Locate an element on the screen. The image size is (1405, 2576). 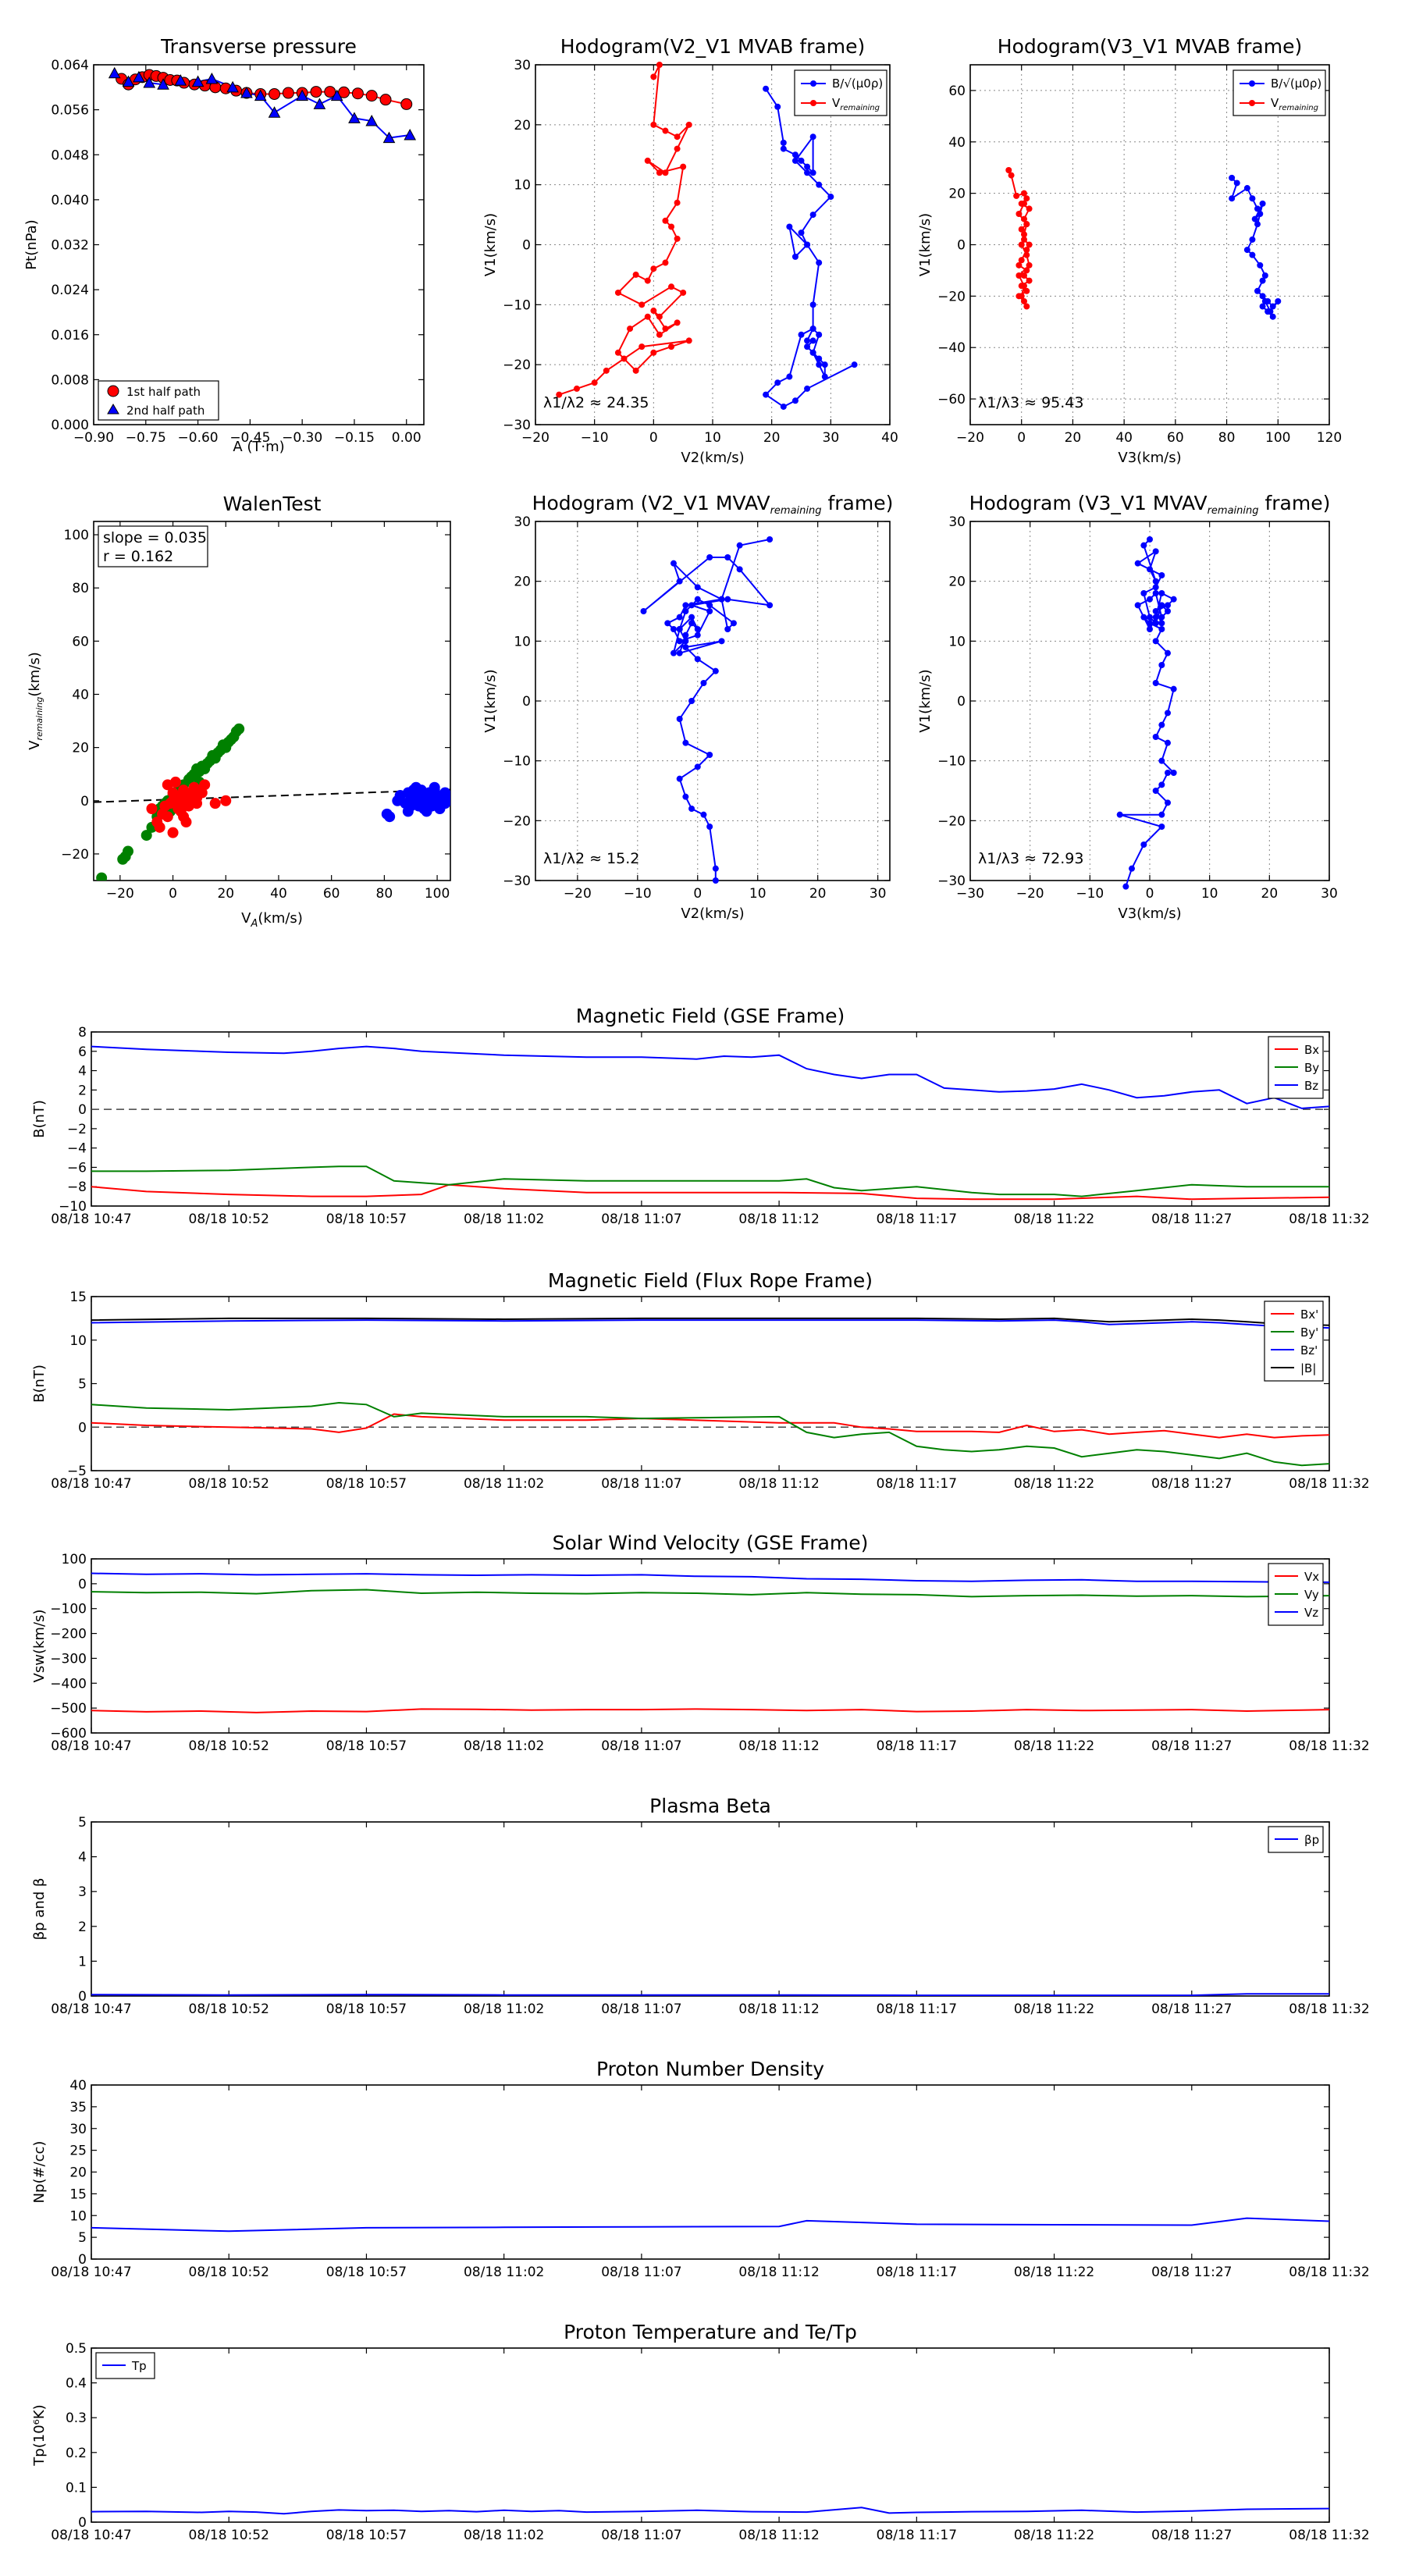
mf_fr-legend-label-1: By' is located at coordinates (1309, 1332).